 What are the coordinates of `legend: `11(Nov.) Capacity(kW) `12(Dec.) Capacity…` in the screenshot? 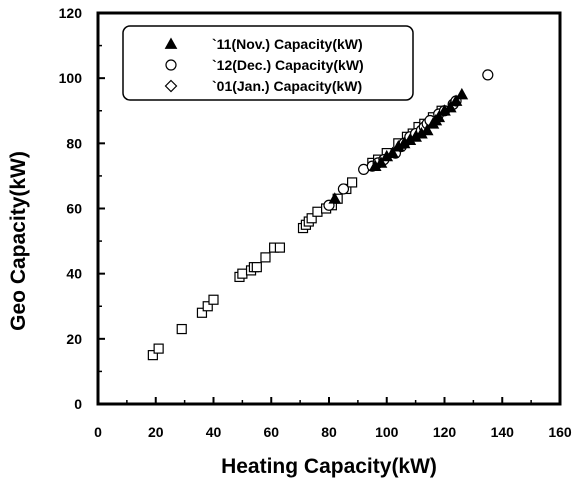 It's located at (268, 63).